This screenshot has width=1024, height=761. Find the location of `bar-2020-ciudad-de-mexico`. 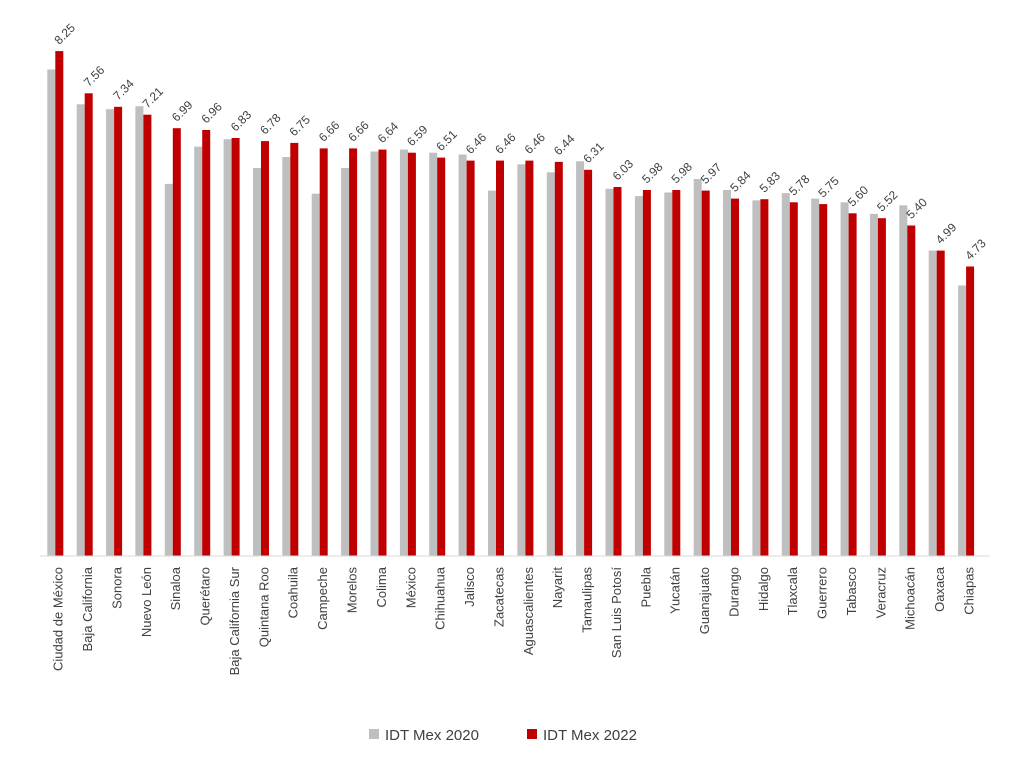

bar-2020-ciudad-de-mexico is located at coordinates (51, 312).